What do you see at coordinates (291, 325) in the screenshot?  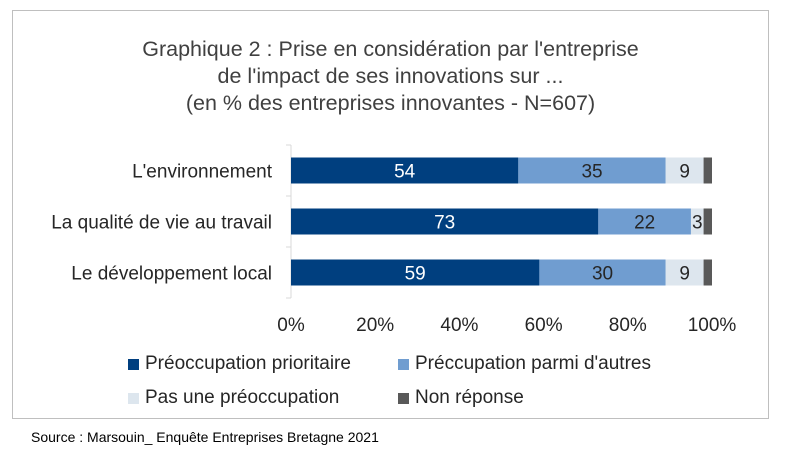 I see `x-tick-label: 0%` at bounding box center [291, 325].